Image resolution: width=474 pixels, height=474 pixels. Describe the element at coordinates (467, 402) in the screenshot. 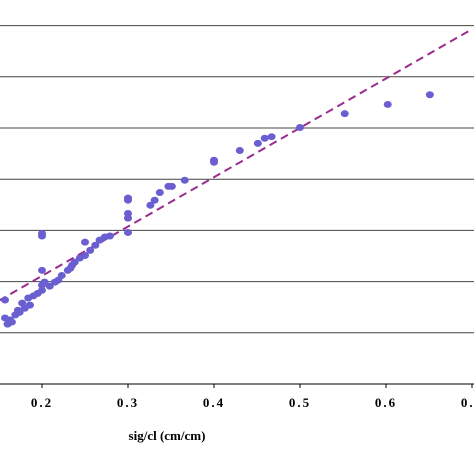

I see `x-tick-label: 0.7` at that location.